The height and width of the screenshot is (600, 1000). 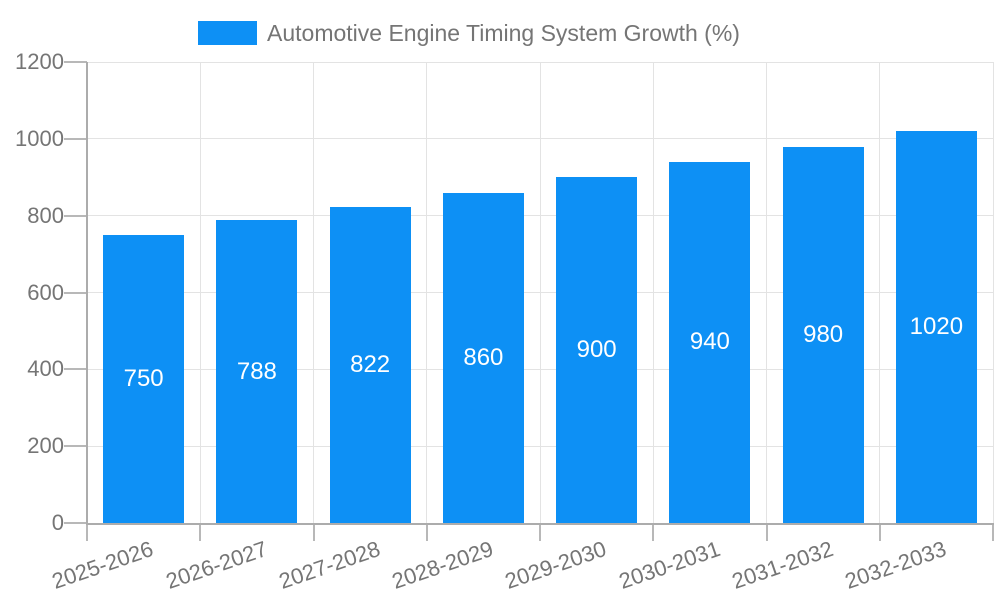 I want to click on bar-value-label: 940, so click(x=709, y=342).